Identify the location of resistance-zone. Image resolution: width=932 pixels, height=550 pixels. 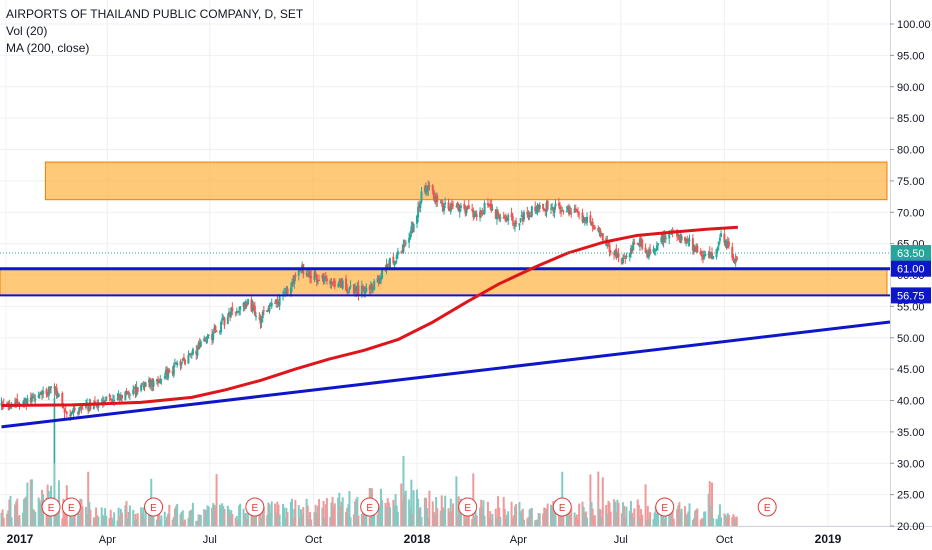
(466, 181).